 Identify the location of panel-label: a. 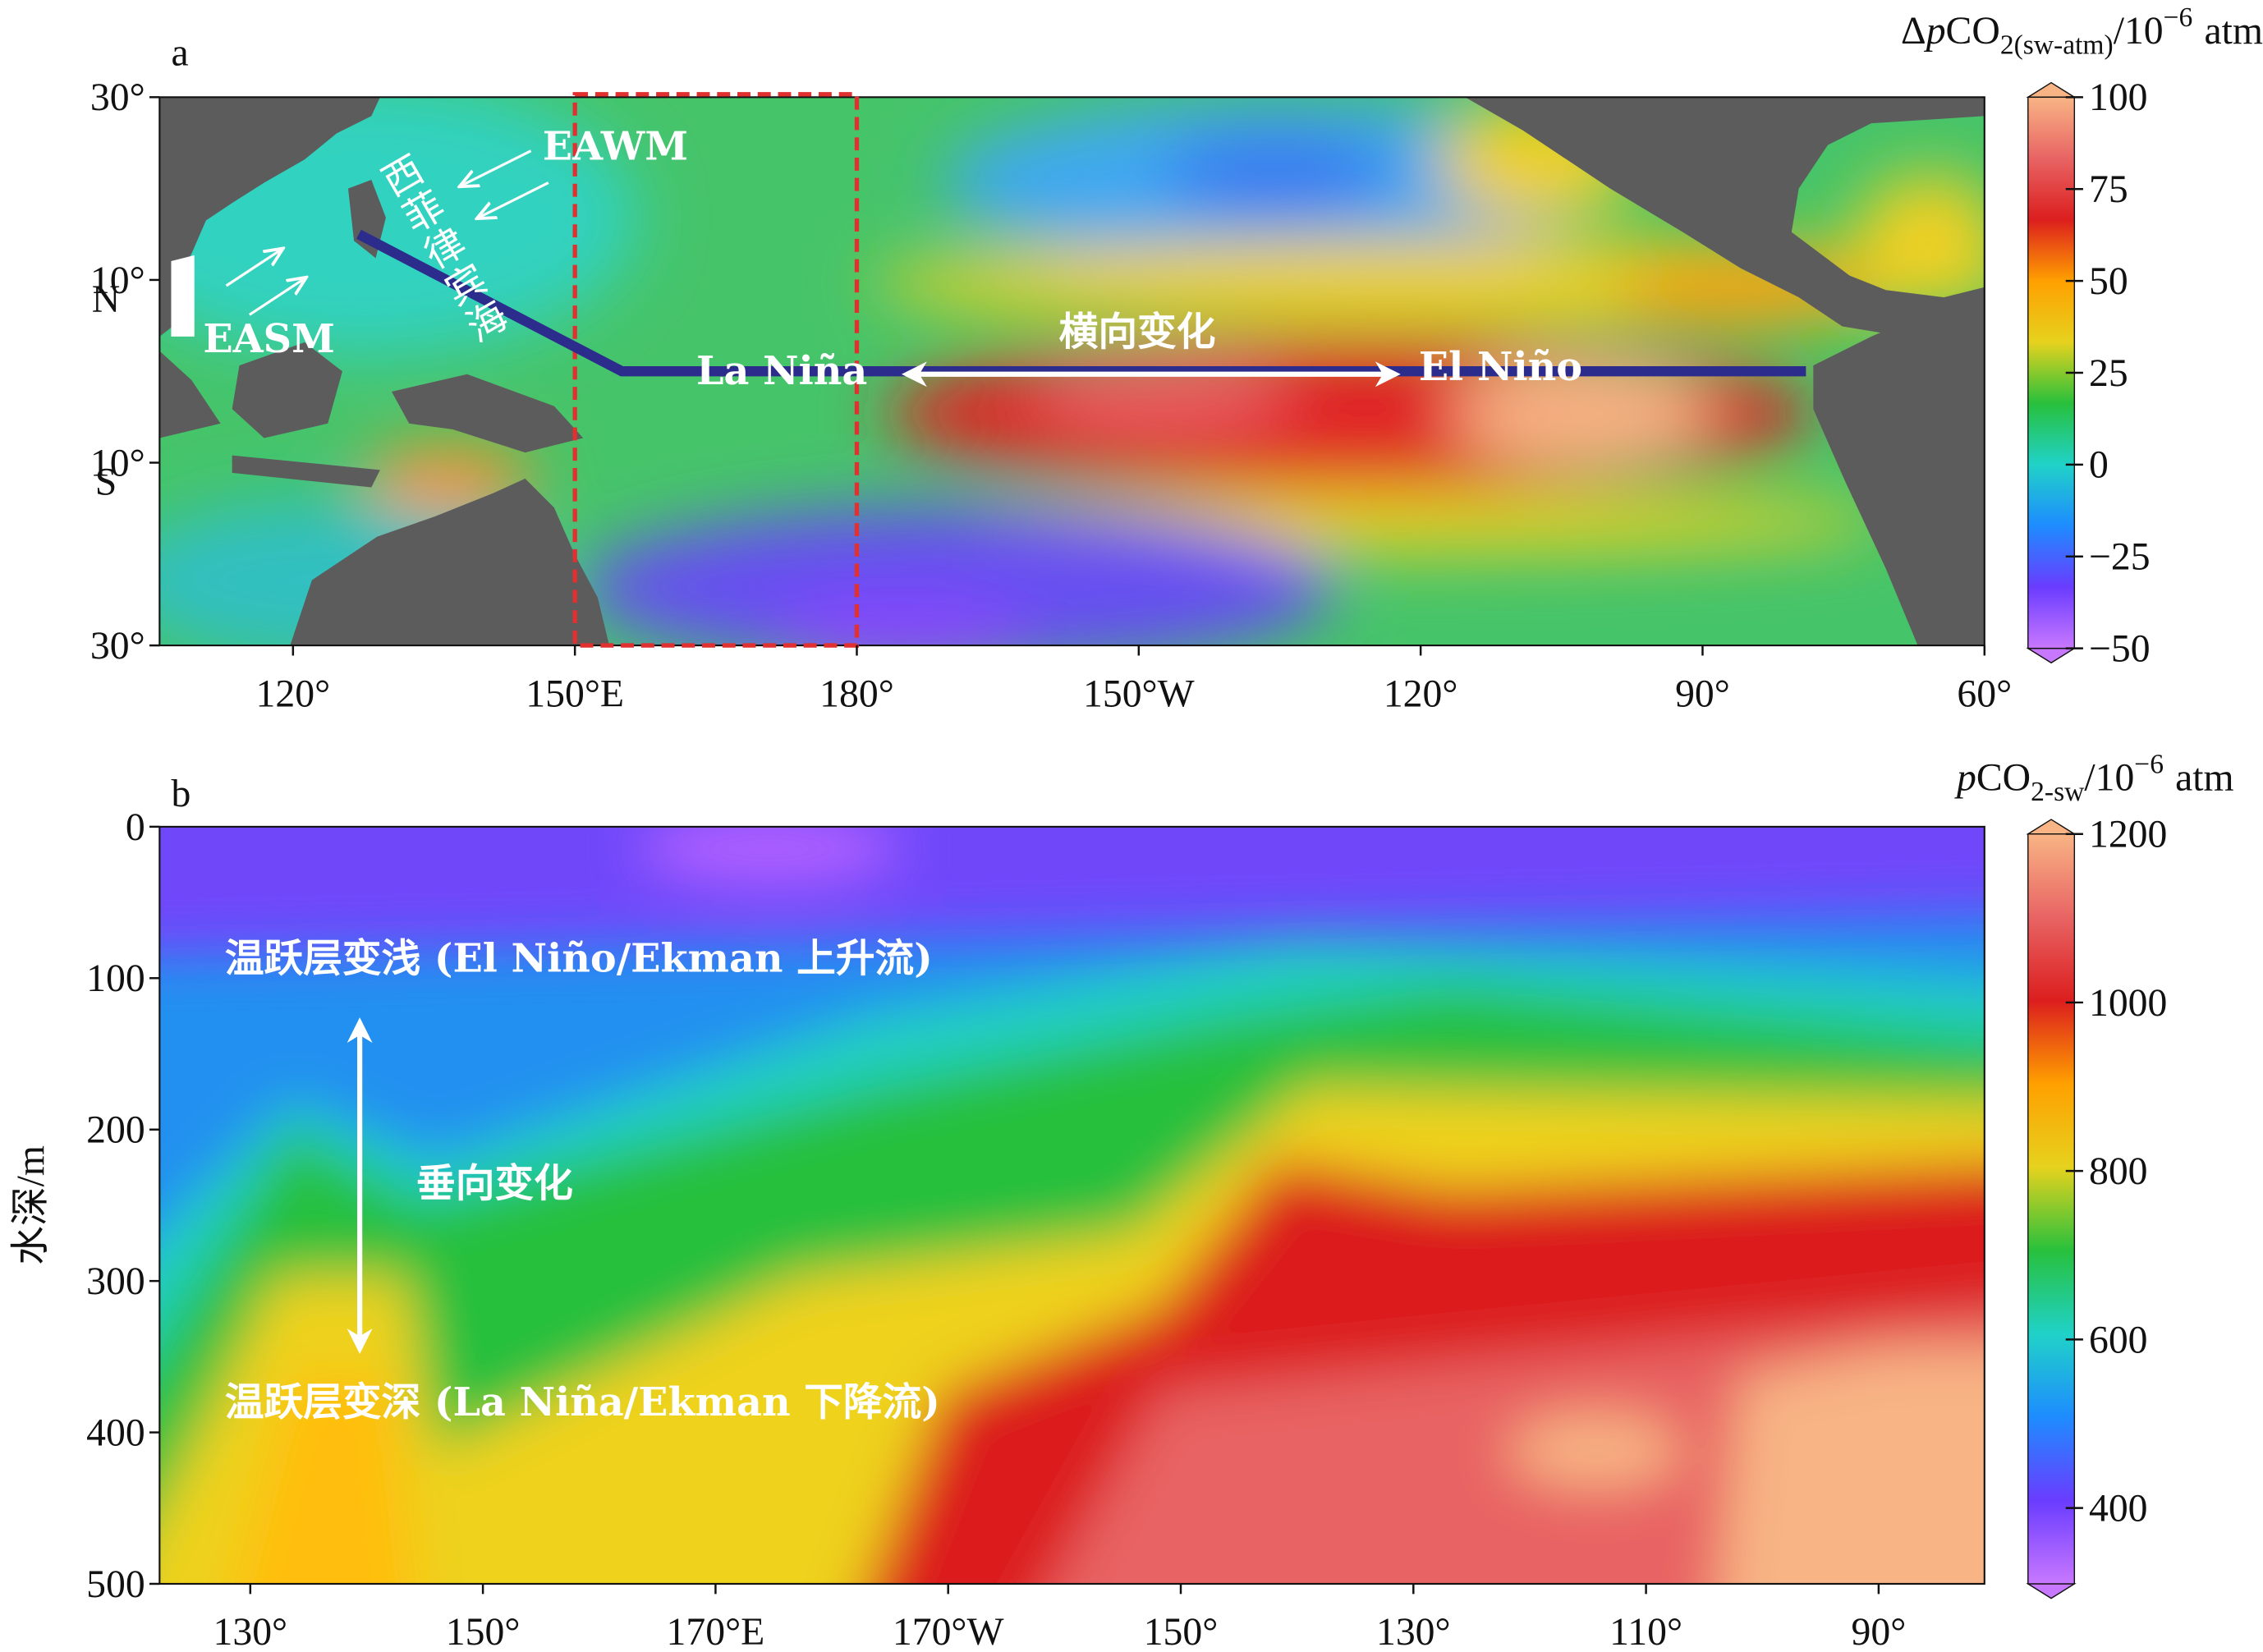
(179, 52).